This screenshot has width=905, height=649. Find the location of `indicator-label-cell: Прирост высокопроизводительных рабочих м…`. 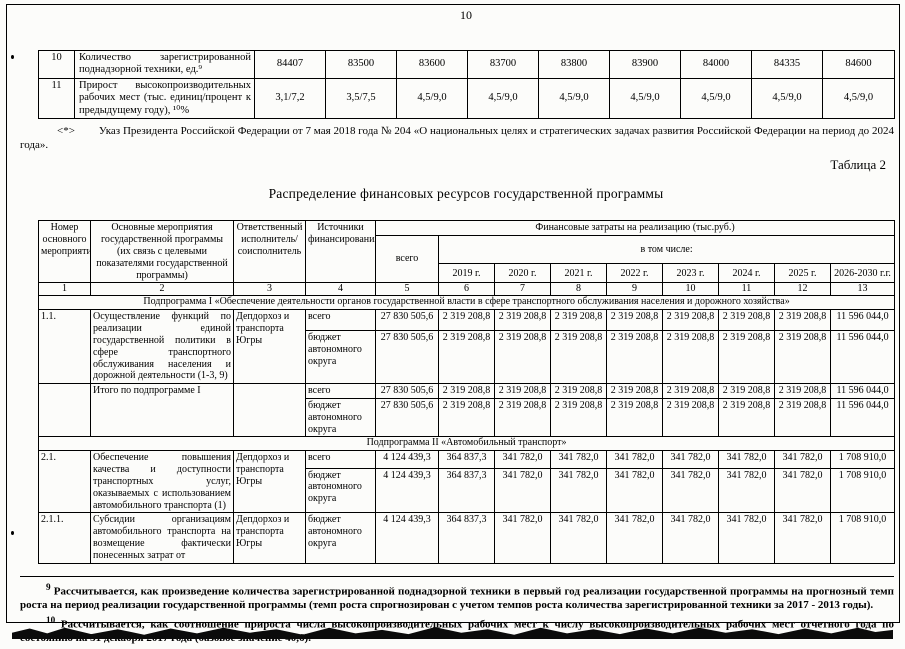

indicator-label-cell: Прирост высокопроизводительных рабочих м… is located at coordinates (164, 98).